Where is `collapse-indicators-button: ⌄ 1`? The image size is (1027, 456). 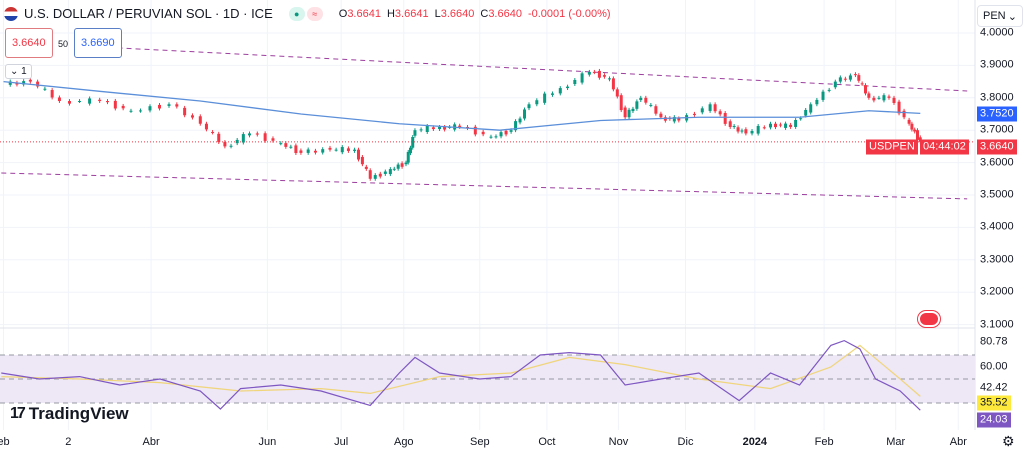 collapse-indicators-button: ⌄ 1 is located at coordinates (18, 71).